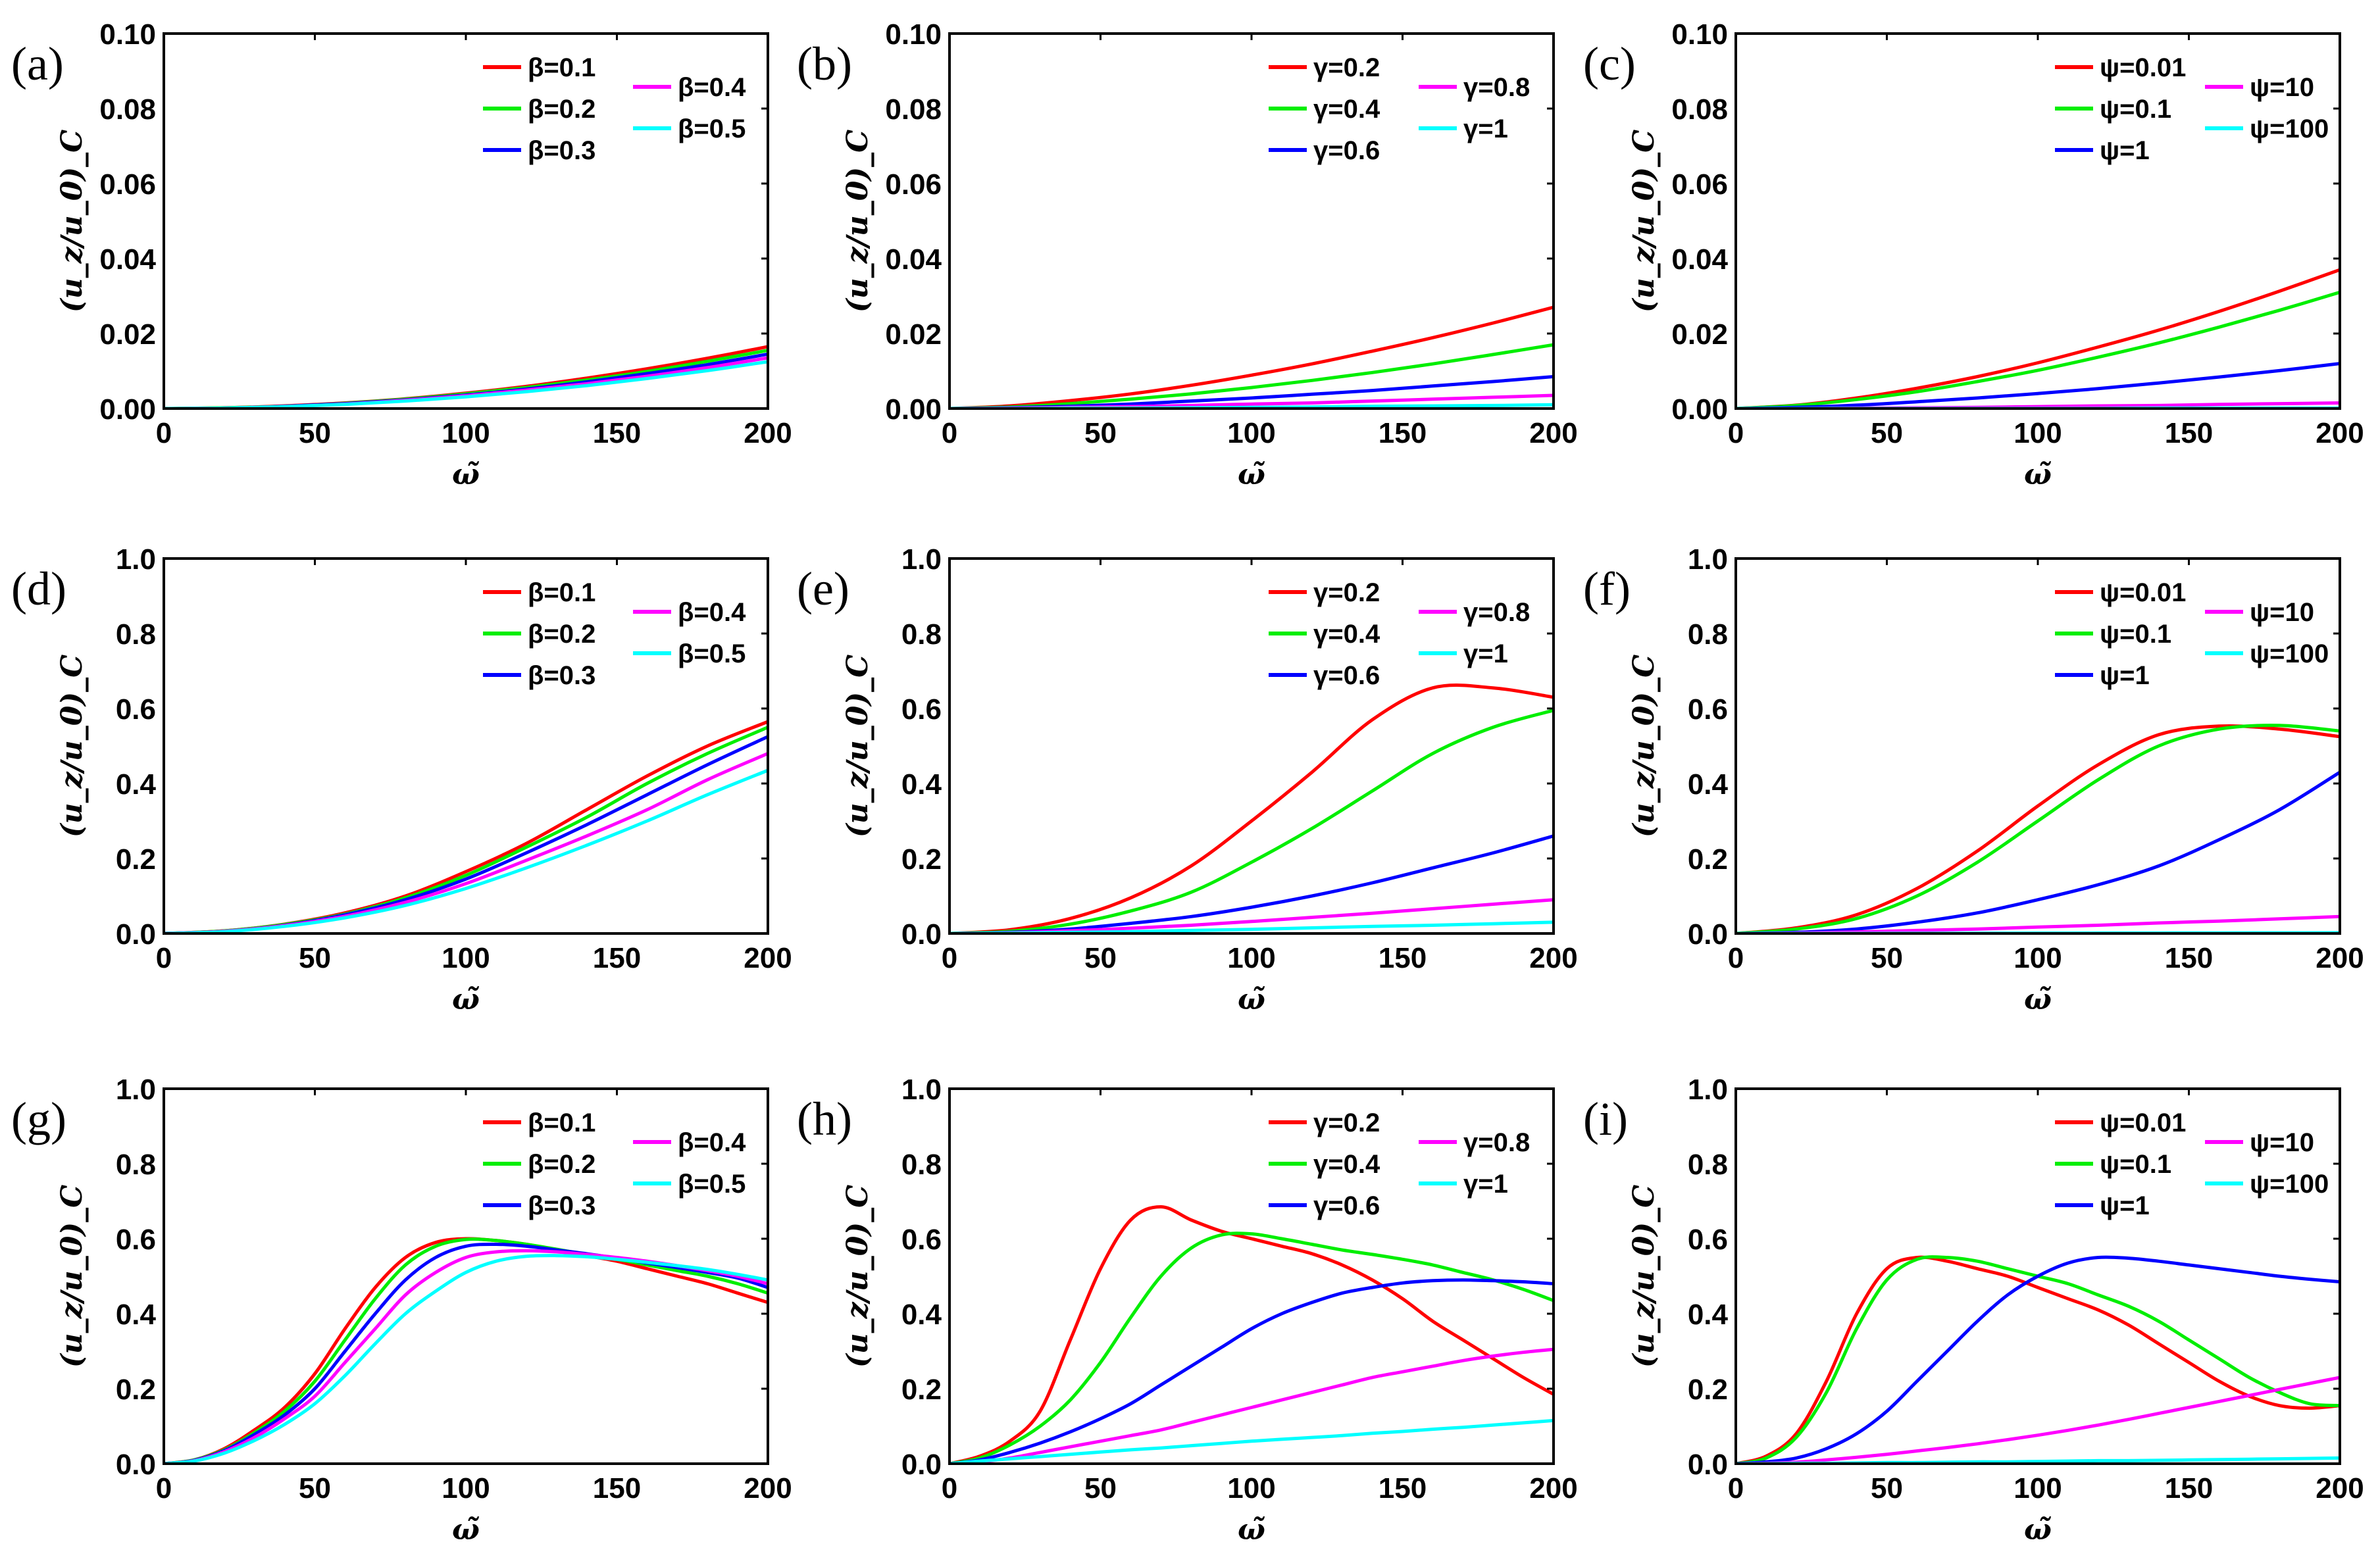  What do you see at coordinates (921, 1165) in the screenshot?
I see `y-tick-label: 0.8` at bounding box center [921, 1165].